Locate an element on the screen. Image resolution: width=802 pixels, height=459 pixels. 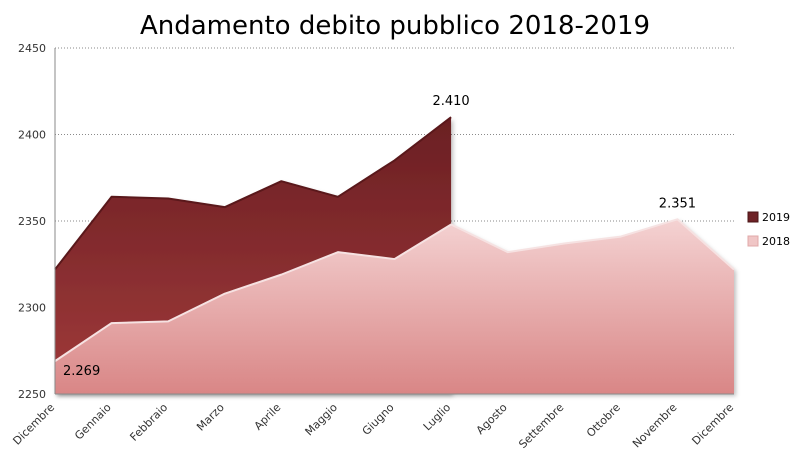
y-tick-label: 2450 is located at coordinates (32, 48).